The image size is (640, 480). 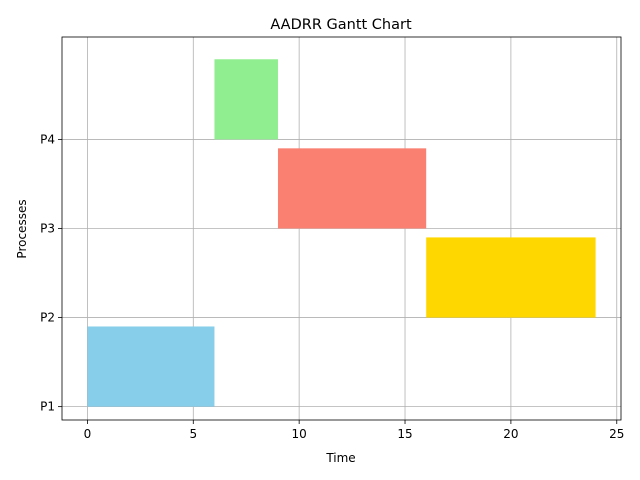 What do you see at coordinates (510, 434) in the screenshot?
I see `x-tick-label: 20` at bounding box center [510, 434].